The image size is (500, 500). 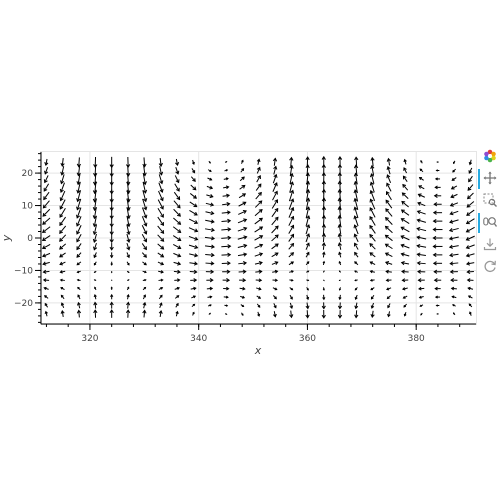 I want to click on y-tick-label: 0, so click(x=30, y=239).